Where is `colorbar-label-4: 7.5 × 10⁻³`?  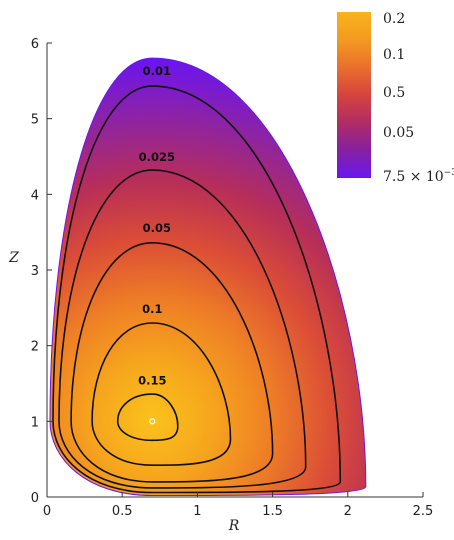
colorbar-label-4: 7.5 × 10⁻³ is located at coordinates (418, 176).